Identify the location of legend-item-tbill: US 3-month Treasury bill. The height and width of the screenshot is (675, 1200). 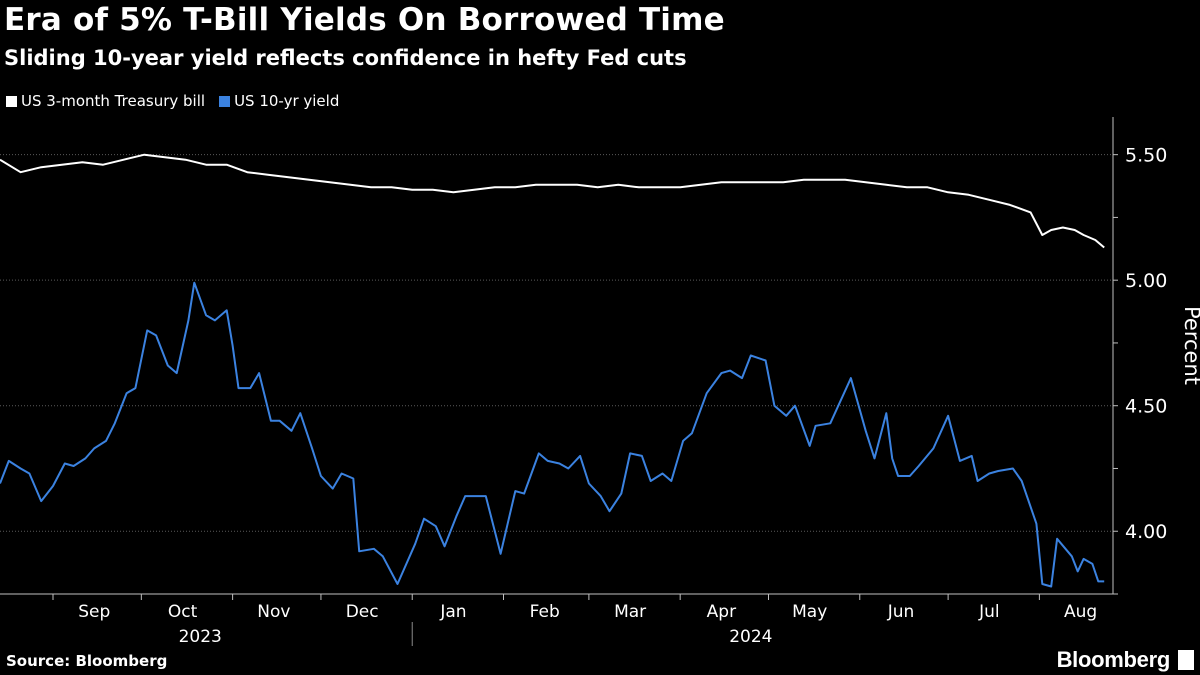
(105, 101).